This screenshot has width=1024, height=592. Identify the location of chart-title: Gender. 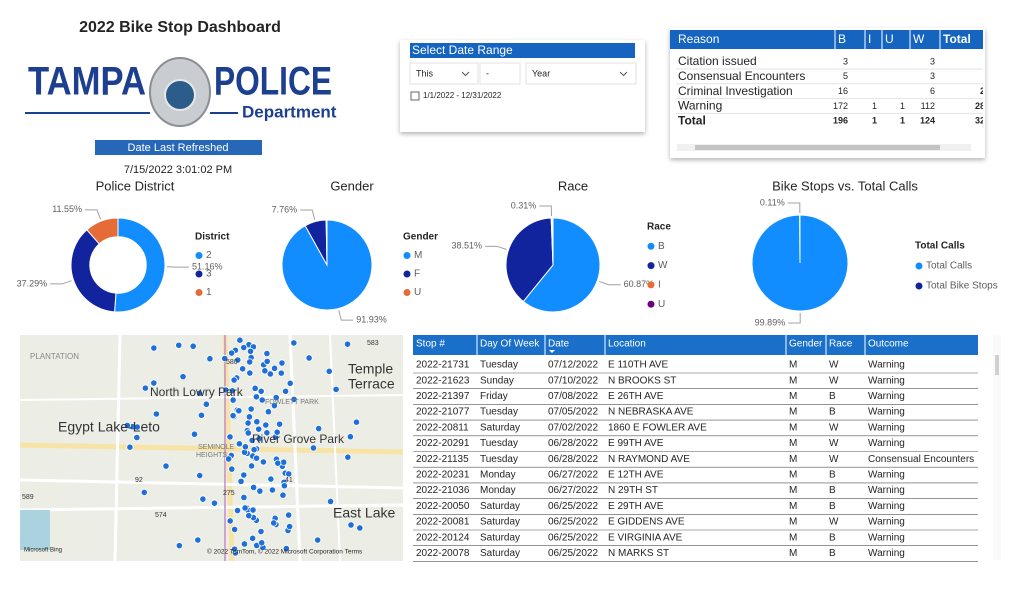
(352, 185).